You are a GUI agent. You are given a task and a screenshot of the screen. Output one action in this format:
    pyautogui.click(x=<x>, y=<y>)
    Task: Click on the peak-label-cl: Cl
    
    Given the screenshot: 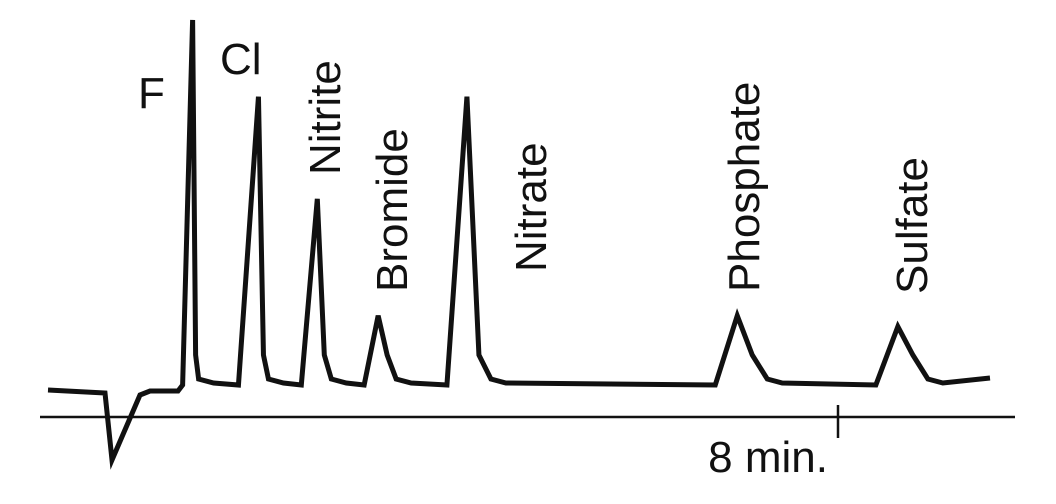 What is the action you would take?
    pyautogui.click(x=241, y=59)
    